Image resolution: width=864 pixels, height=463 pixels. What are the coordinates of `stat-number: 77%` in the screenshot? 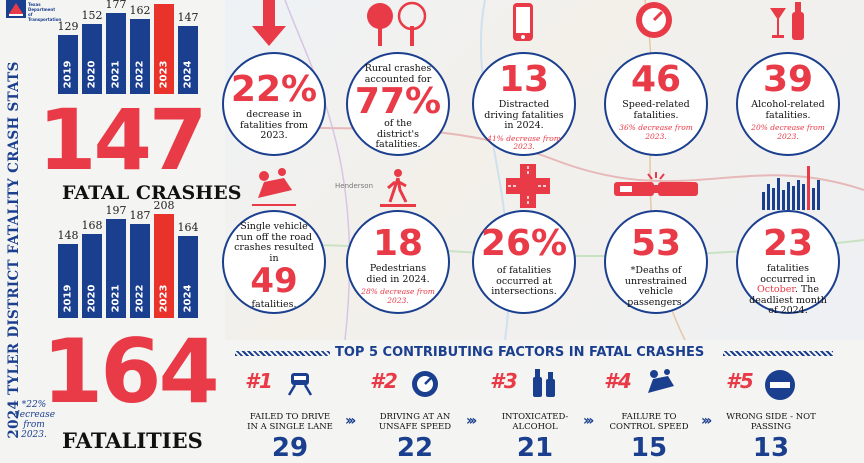 It's located at (398, 101).